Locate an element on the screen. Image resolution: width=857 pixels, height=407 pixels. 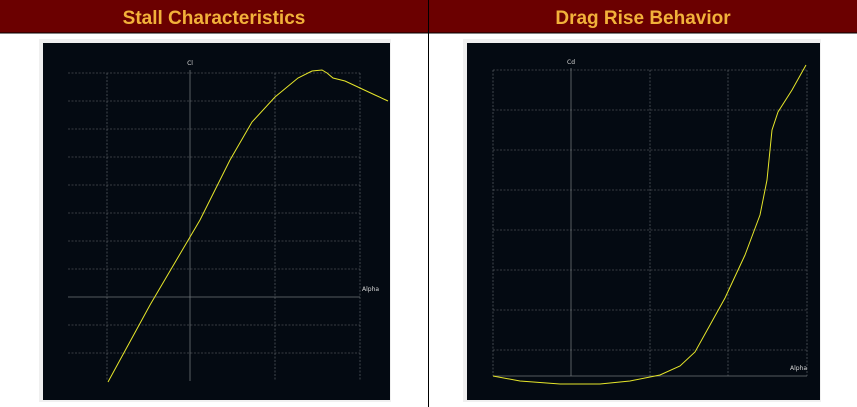
y-axis-label: Cl is located at coordinates (190, 63).